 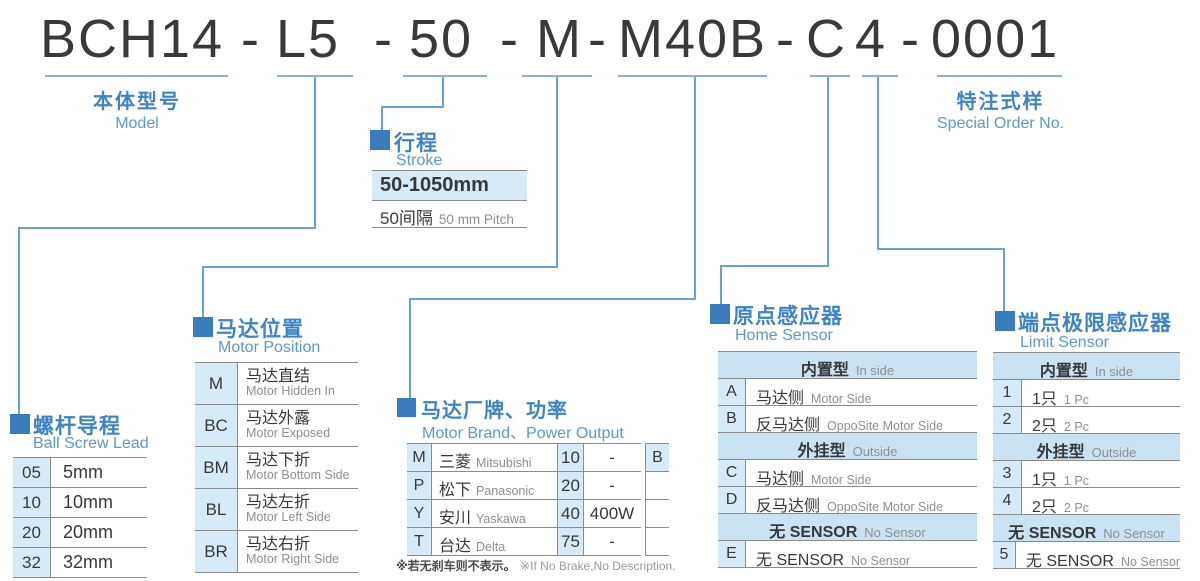 I want to click on motor-brand-section-title-zh: 马达厂牌、功率, so click(x=494, y=411).